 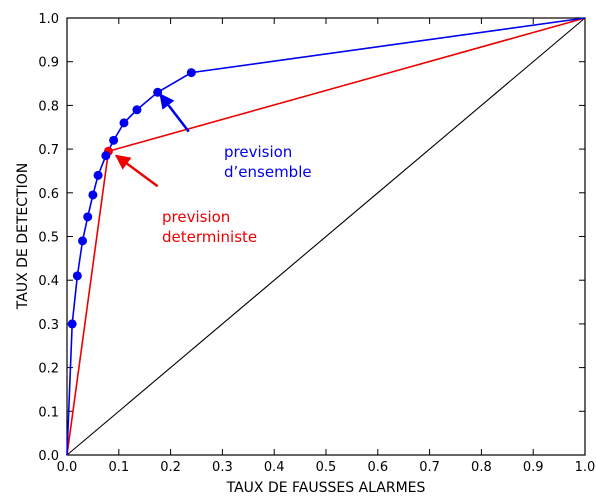 What do you see at coordinates (48, 369) in the screenshot?
I see `y-tick-label: 0.2` at bounding box center [48, 369].